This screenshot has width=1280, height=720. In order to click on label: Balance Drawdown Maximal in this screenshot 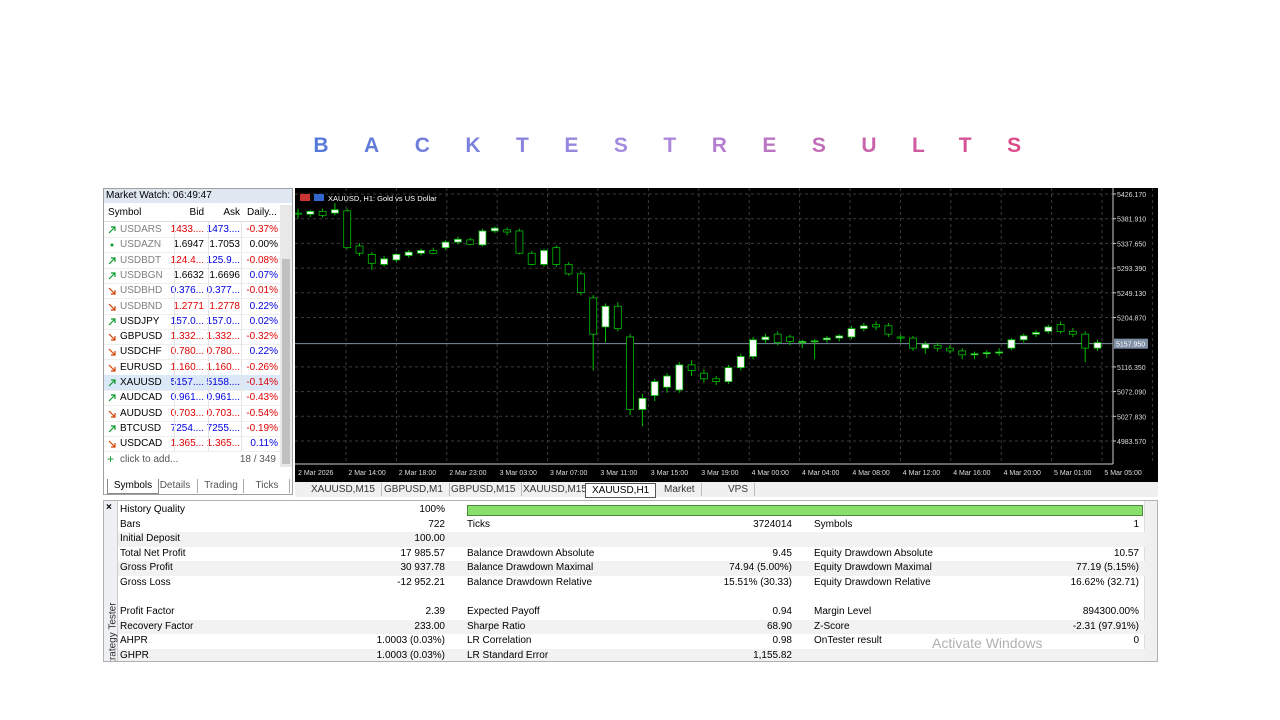, I will do `click(530, 568)`.